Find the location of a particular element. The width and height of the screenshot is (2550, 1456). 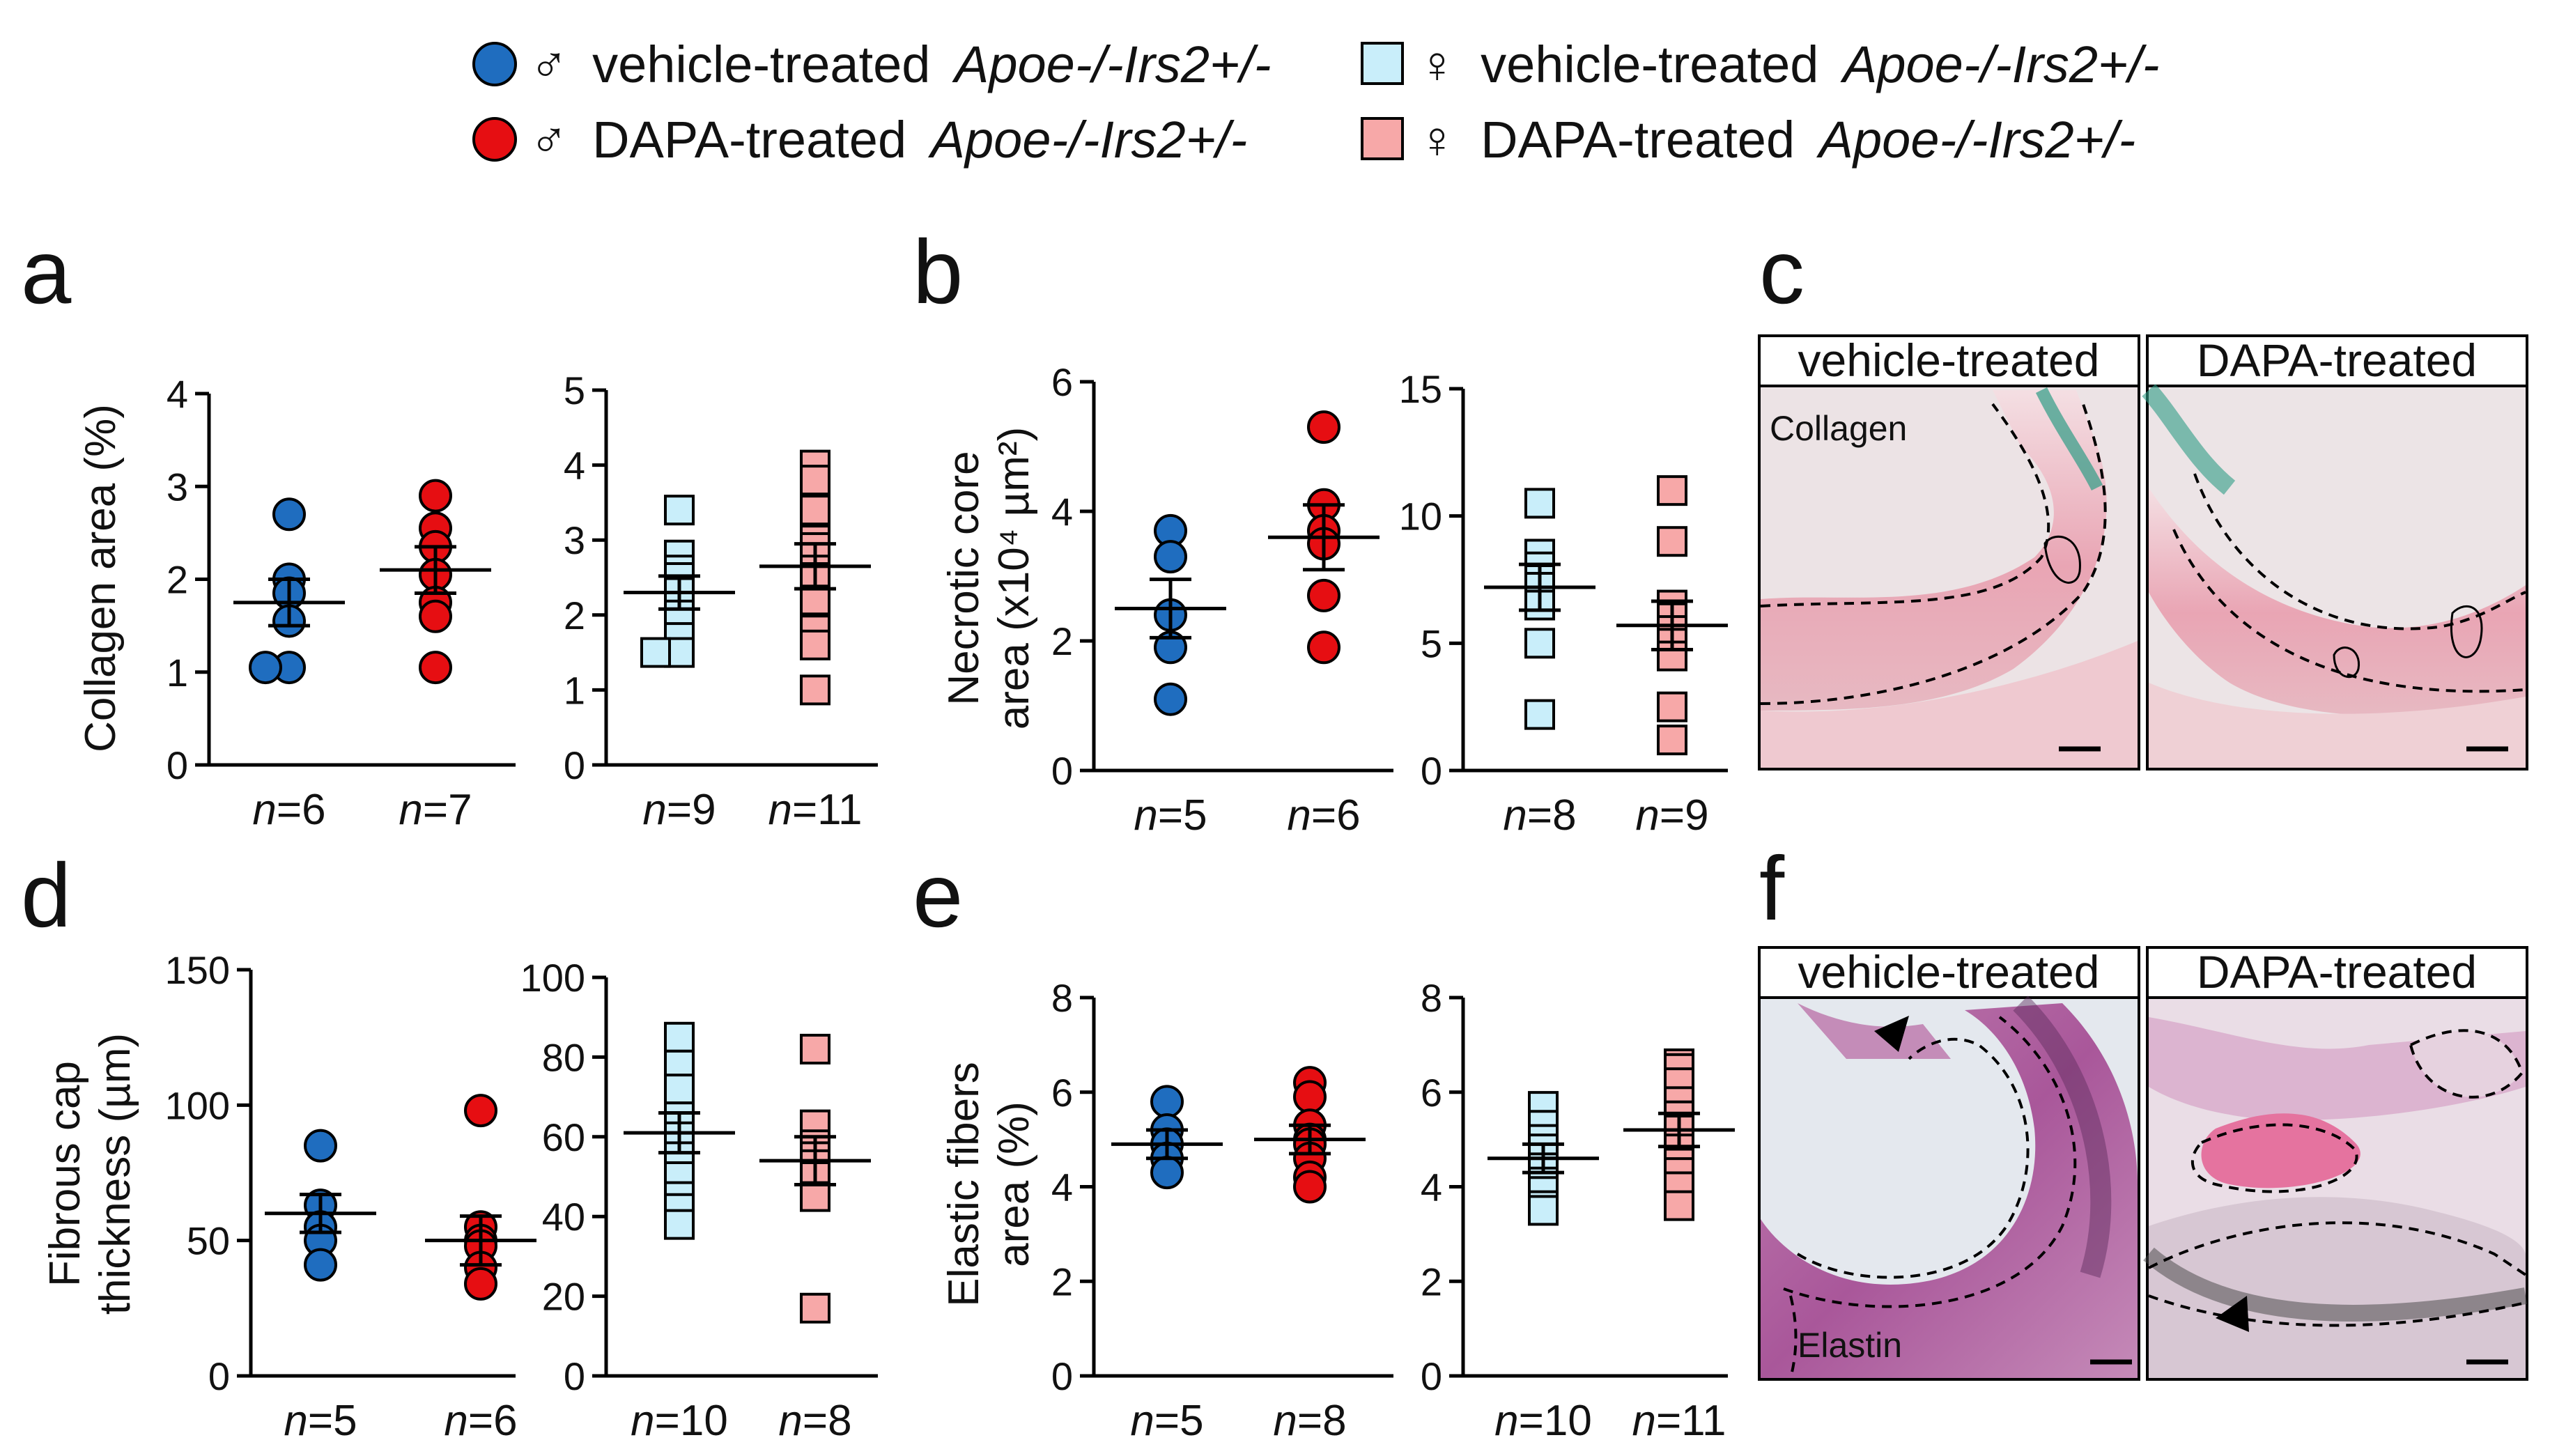

svg-text:♂ DAPA-treated: ♂ DAPA-treated Apoe-/-Irs2+/- is located at coordinates (888, 140).